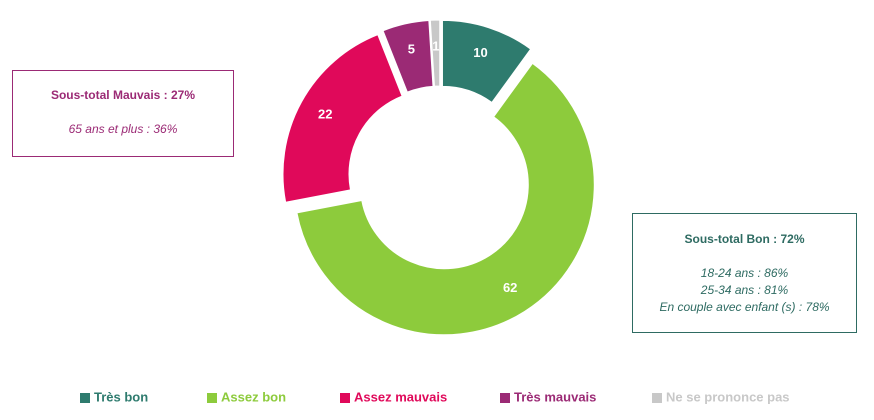  What do you see at coordinates (744, 239) in the screenshot?
I see `annotation-title: Sous-total Bon : 72%` at bounding box center [744, 239].